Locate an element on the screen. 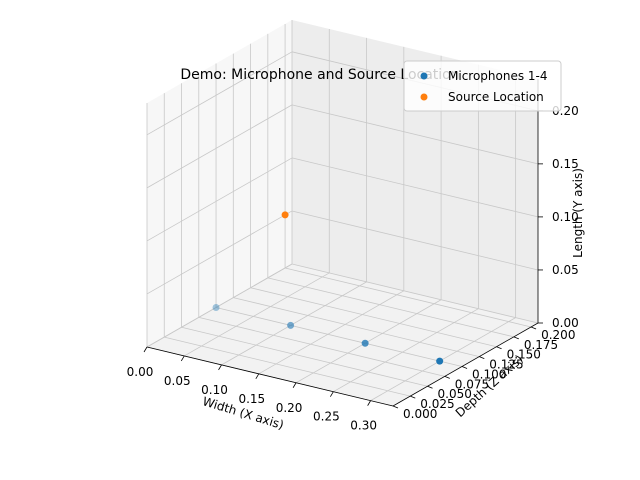  y-tick-label: 0.000 is located at coordinates (420, 414).